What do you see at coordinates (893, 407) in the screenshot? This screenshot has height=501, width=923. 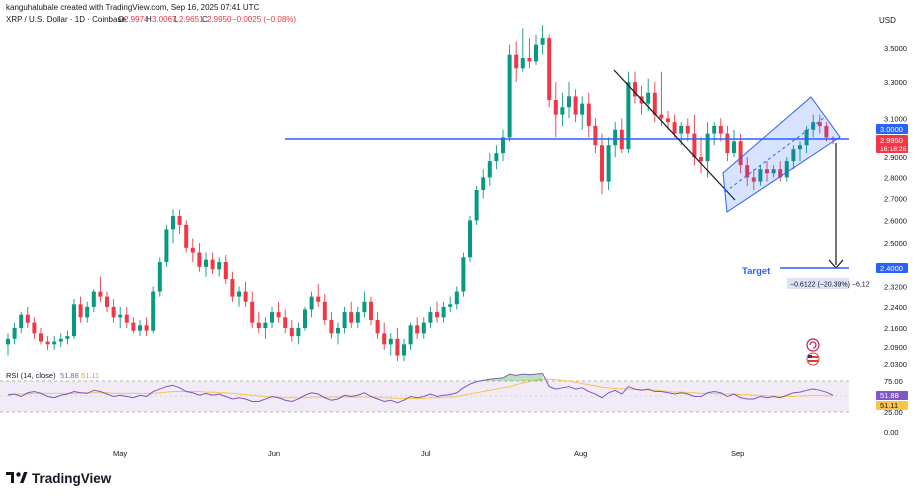 I see `rsi-axis: 75.00 25.00 0.00` at bounding box center [893, 407].